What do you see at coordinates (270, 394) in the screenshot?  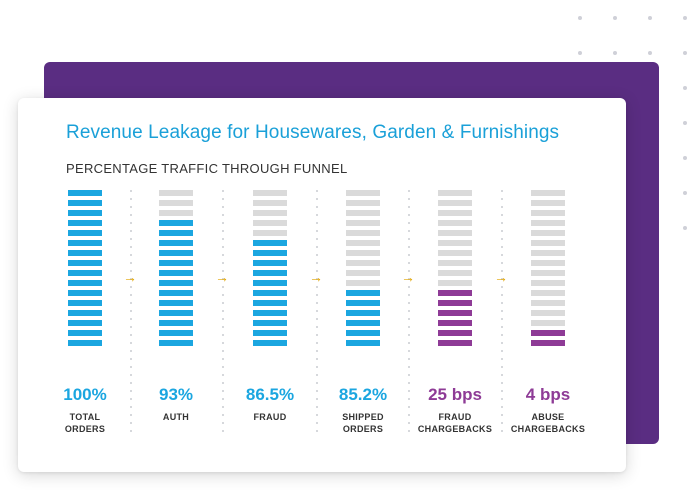 I see `value-label: 86.5%` at bounding box center [270, 394].